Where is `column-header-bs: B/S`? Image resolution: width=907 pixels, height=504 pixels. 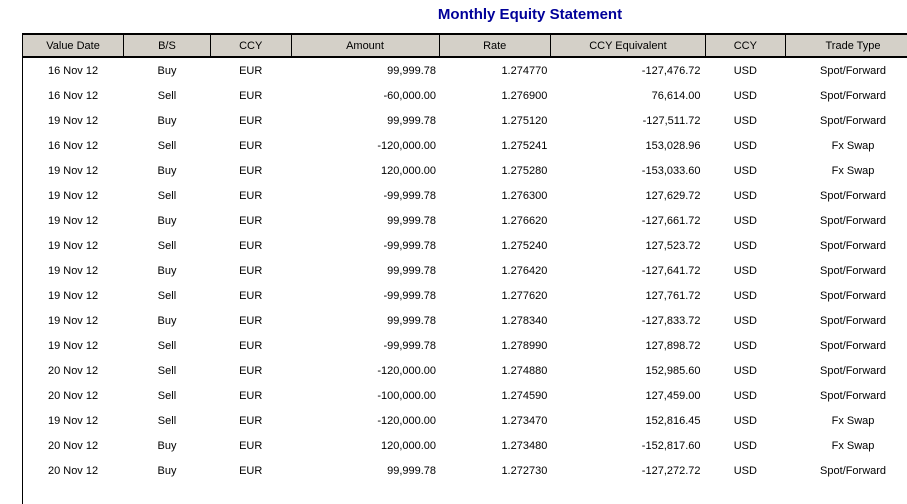 column-header-bs: B/S is located at coordinates (167, 45).